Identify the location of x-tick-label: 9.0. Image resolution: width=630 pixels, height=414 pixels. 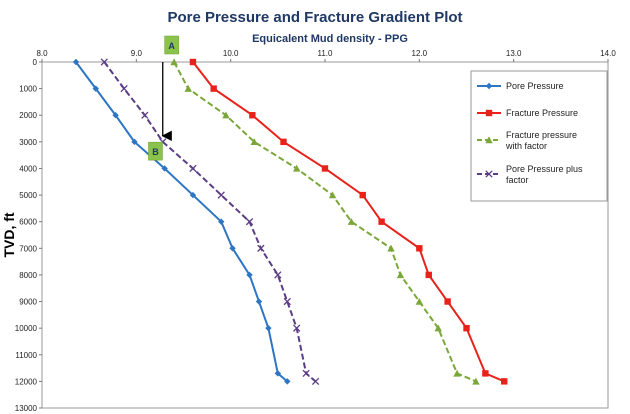
(137, 53).